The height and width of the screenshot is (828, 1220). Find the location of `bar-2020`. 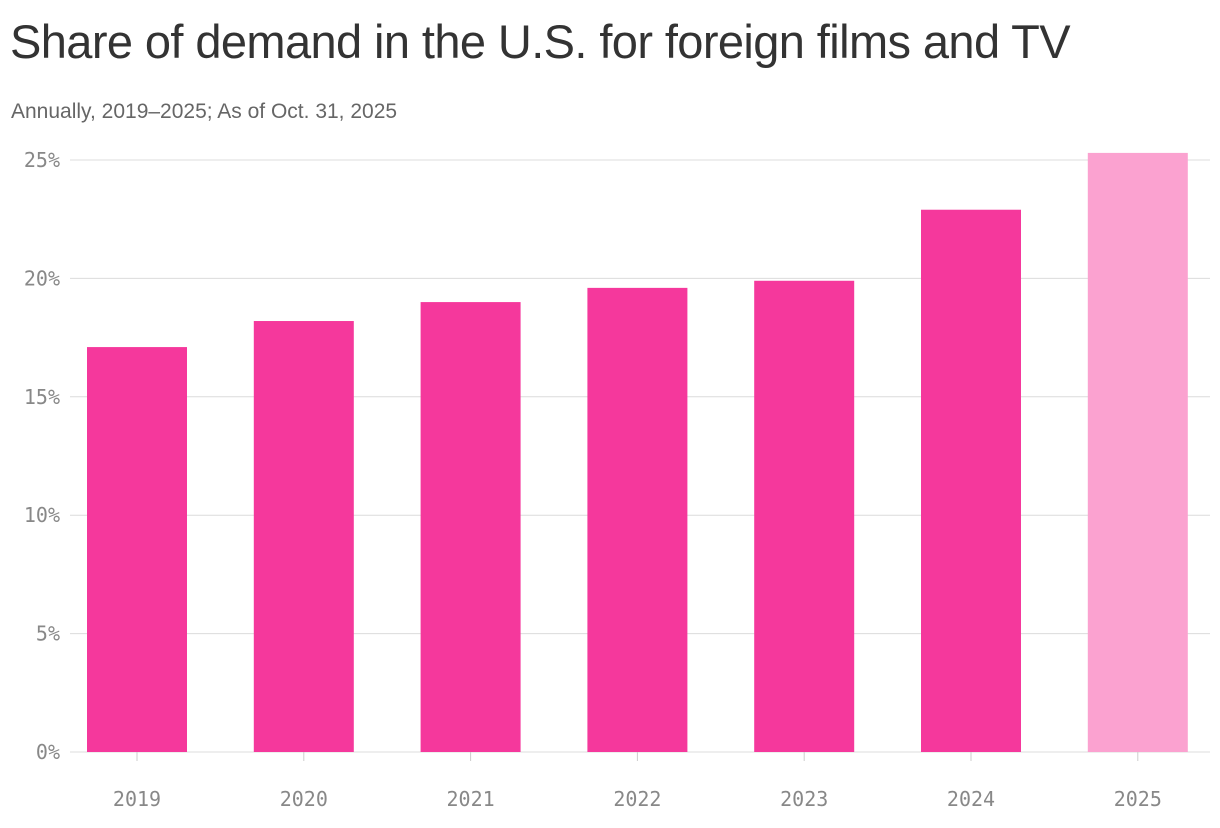

bar-2020 is located at coordinates (303, 536).